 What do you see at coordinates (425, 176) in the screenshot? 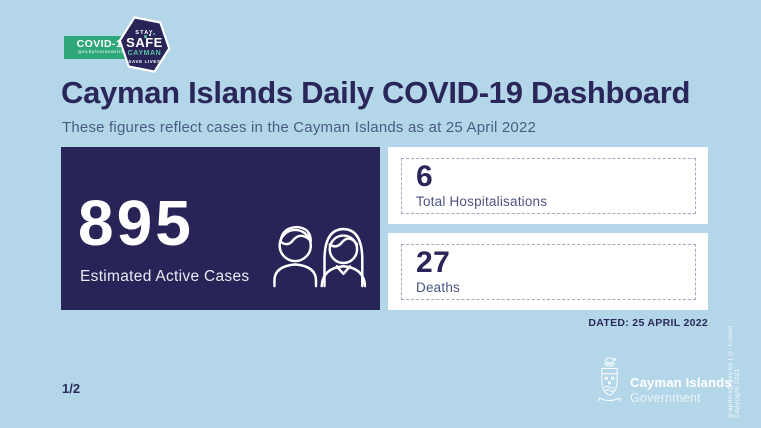
I see `hospitalisations-value: 6` at bounding box center [425, 176].